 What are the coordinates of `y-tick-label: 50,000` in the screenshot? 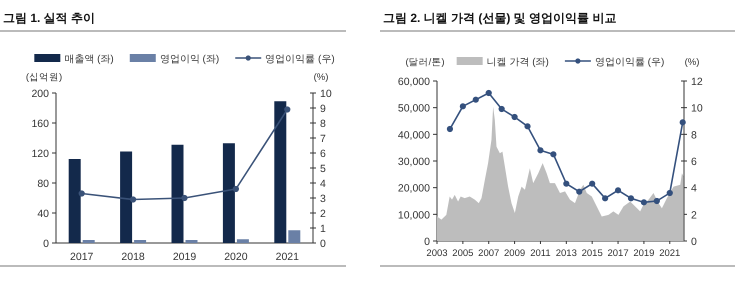 It's located at (414, 108).